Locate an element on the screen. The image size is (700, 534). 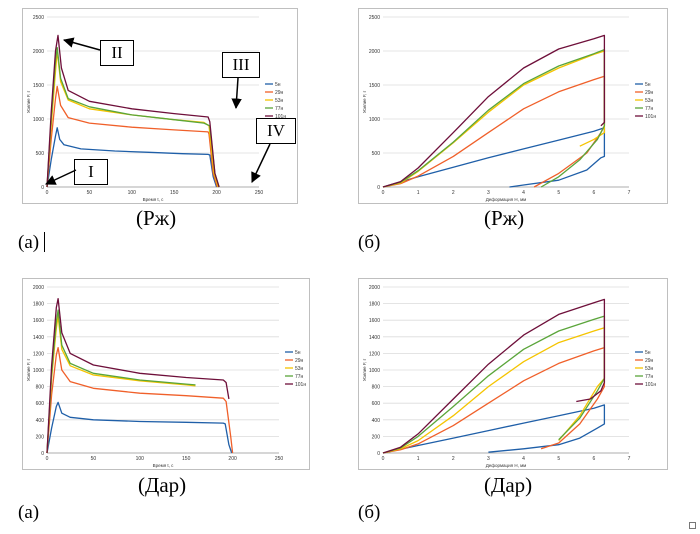
x-tick-label: 150 is located at coordinates (186, 459).